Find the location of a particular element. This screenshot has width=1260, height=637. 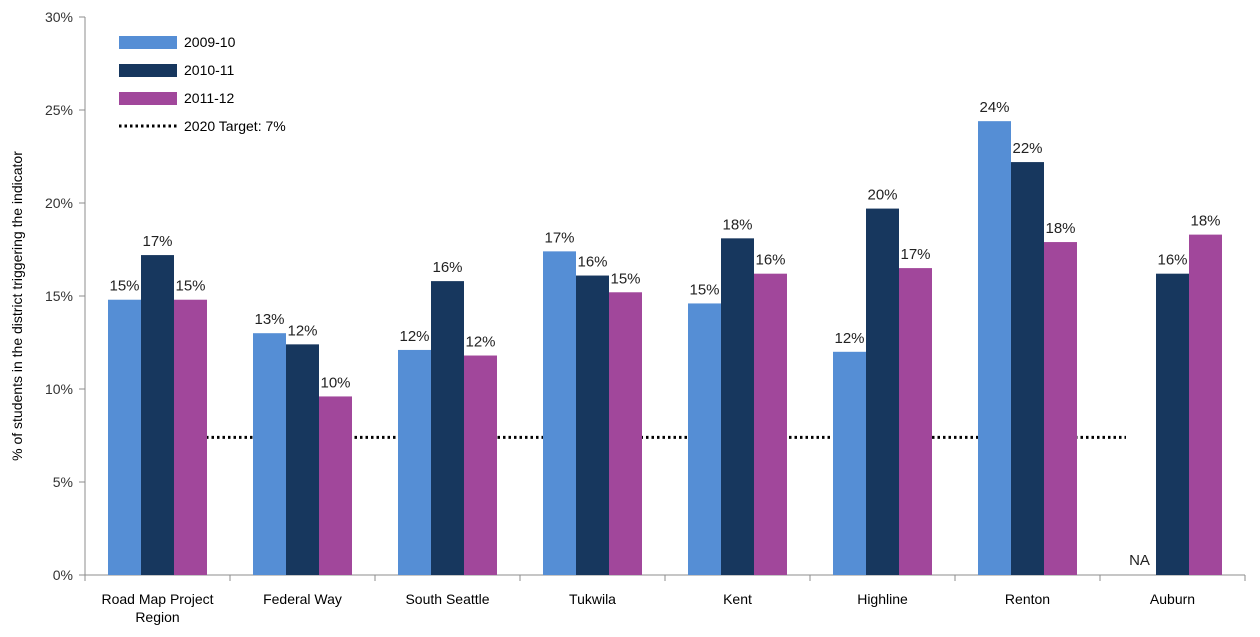

y-tick-label: 10% is located at coordinates (59, 389).